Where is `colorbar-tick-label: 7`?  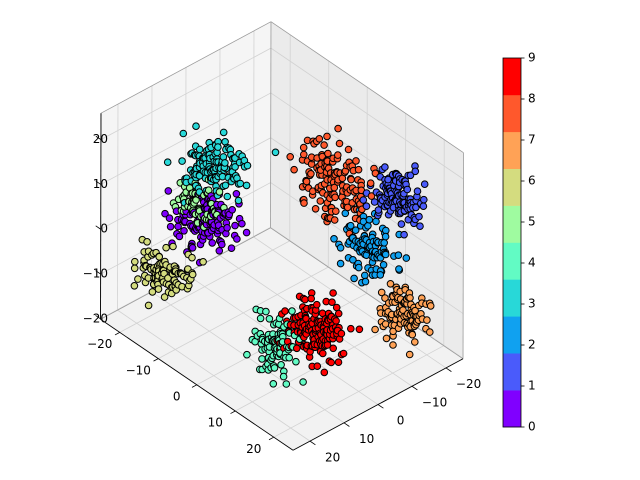 colorbar-tick-label: 7 is located at coordinates (532, 140).